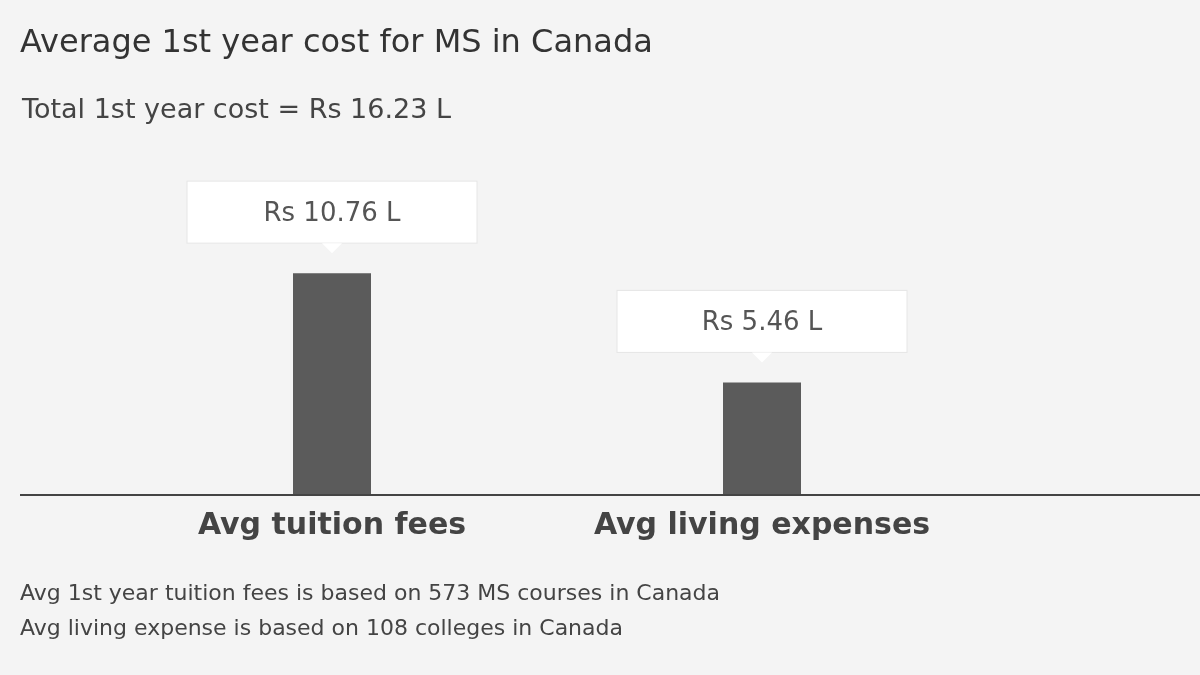 The height and width of the screenshot is (675, 1200). I want to click on text: Avg living expense is based on 108 colleges in Canada, so click(322, 628).